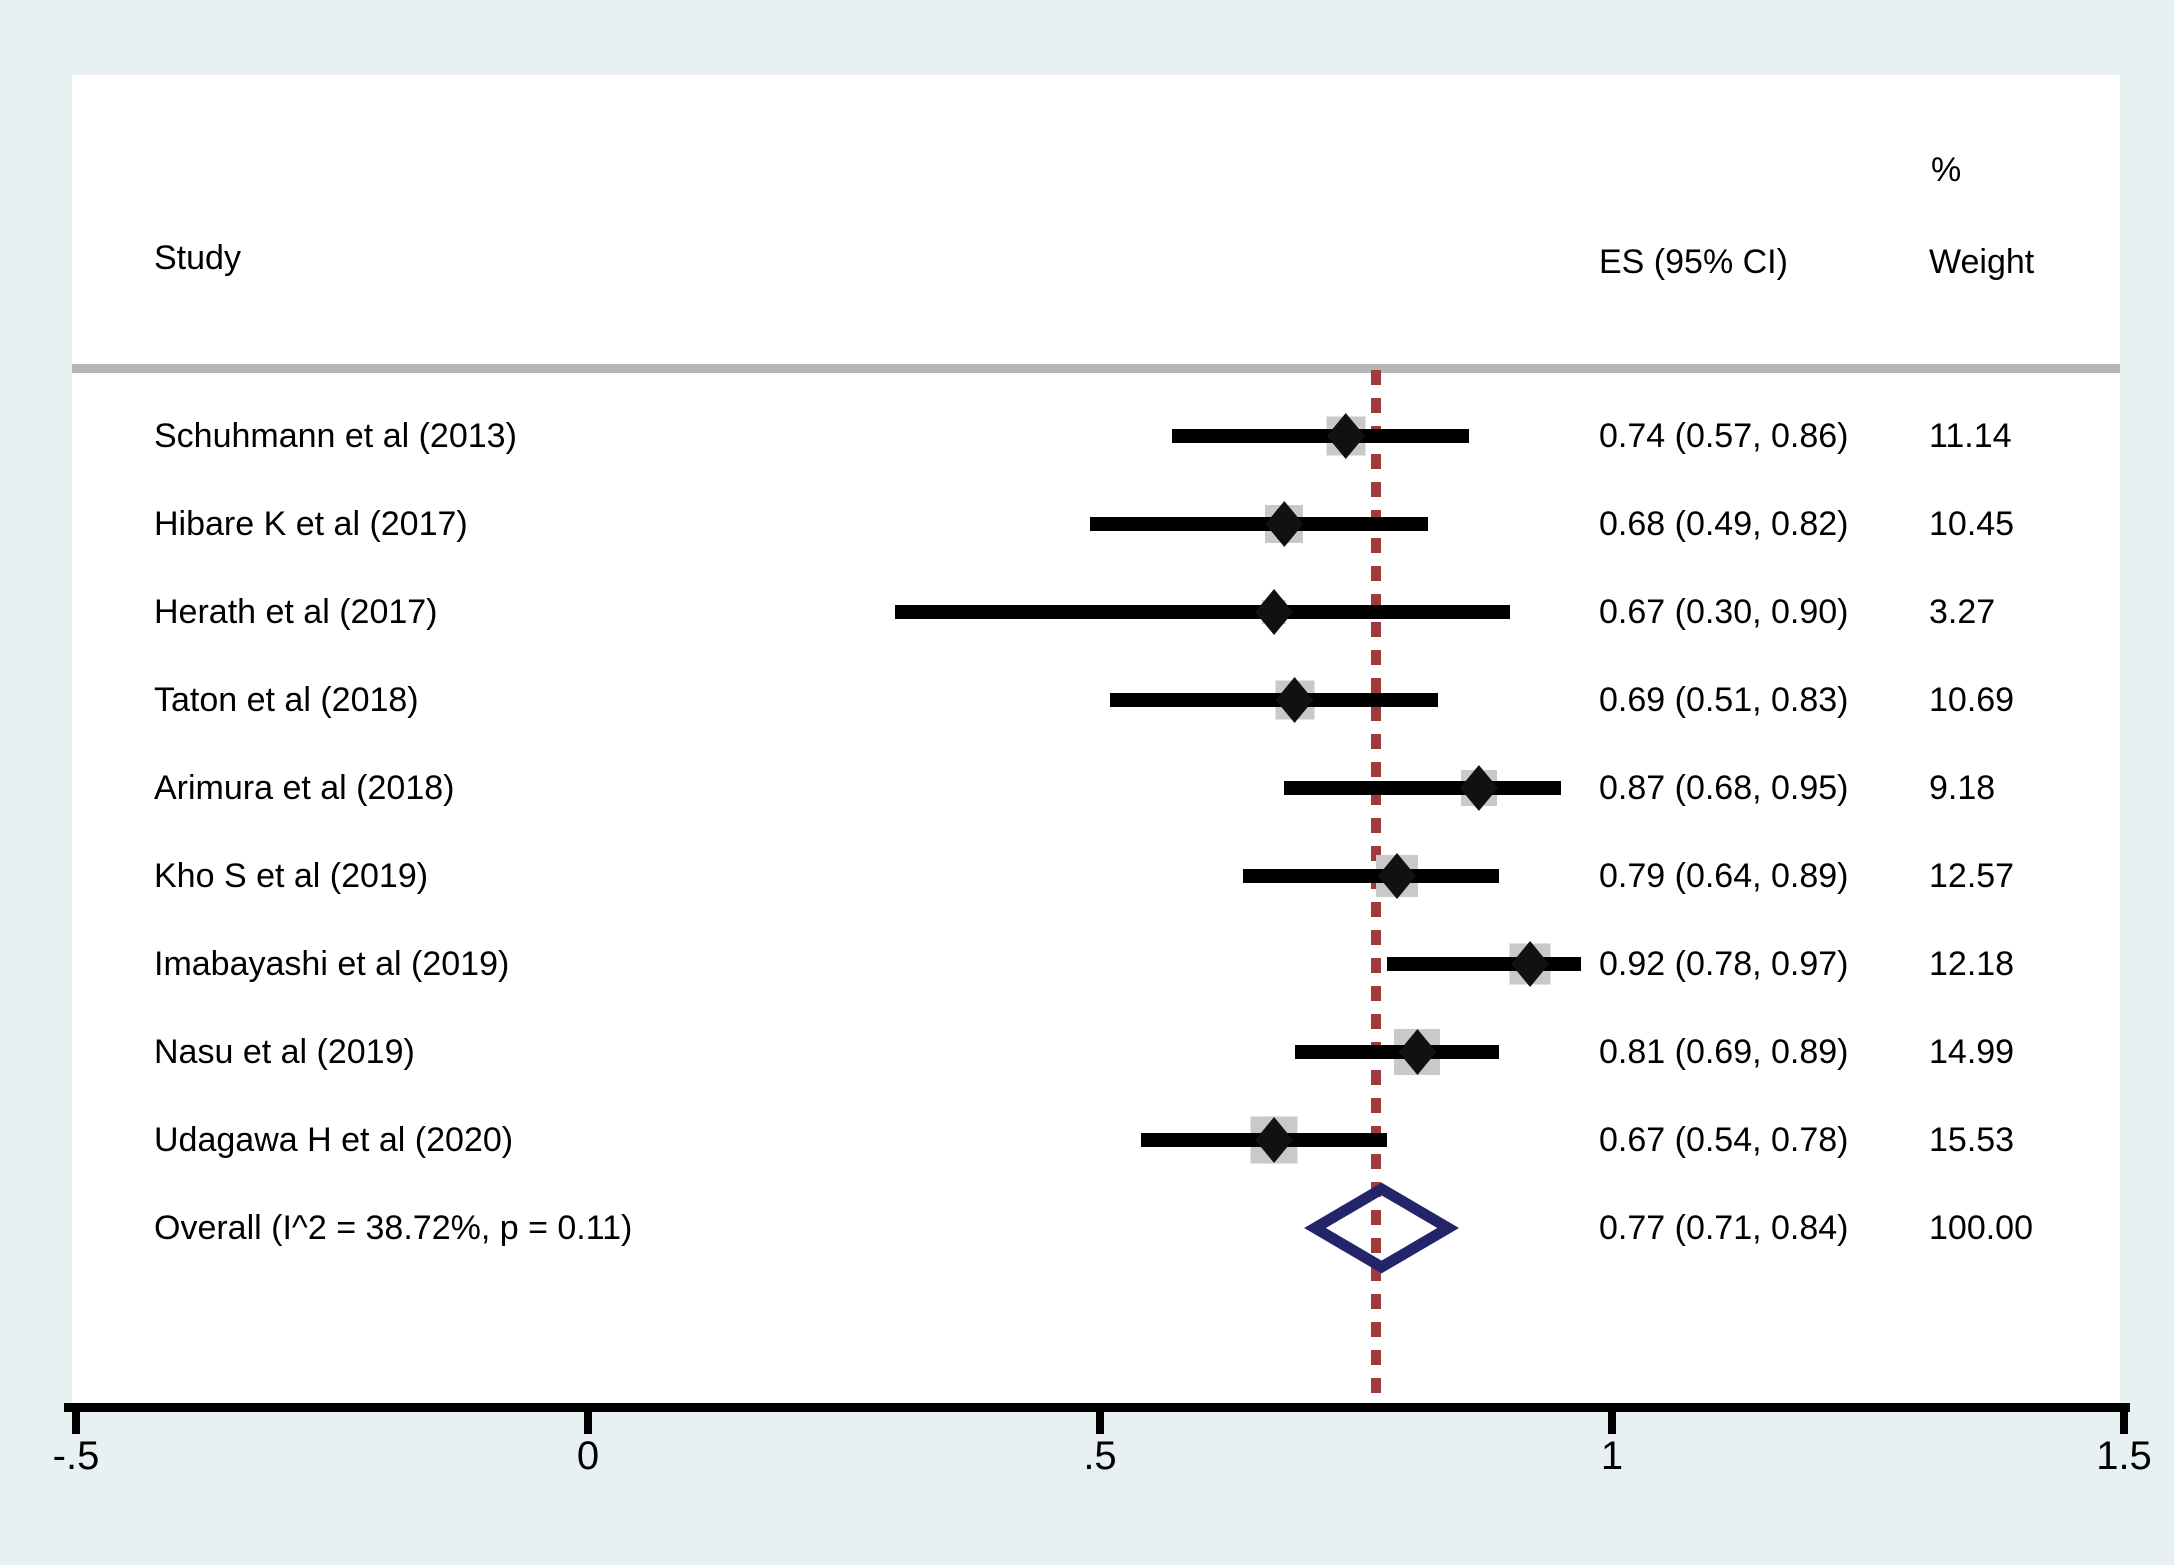 The width and height of the screenshot is (2174, 1565). I want to click on es-ci-value: 0.77 (0.71, 0.84), so click(1724, 1228).